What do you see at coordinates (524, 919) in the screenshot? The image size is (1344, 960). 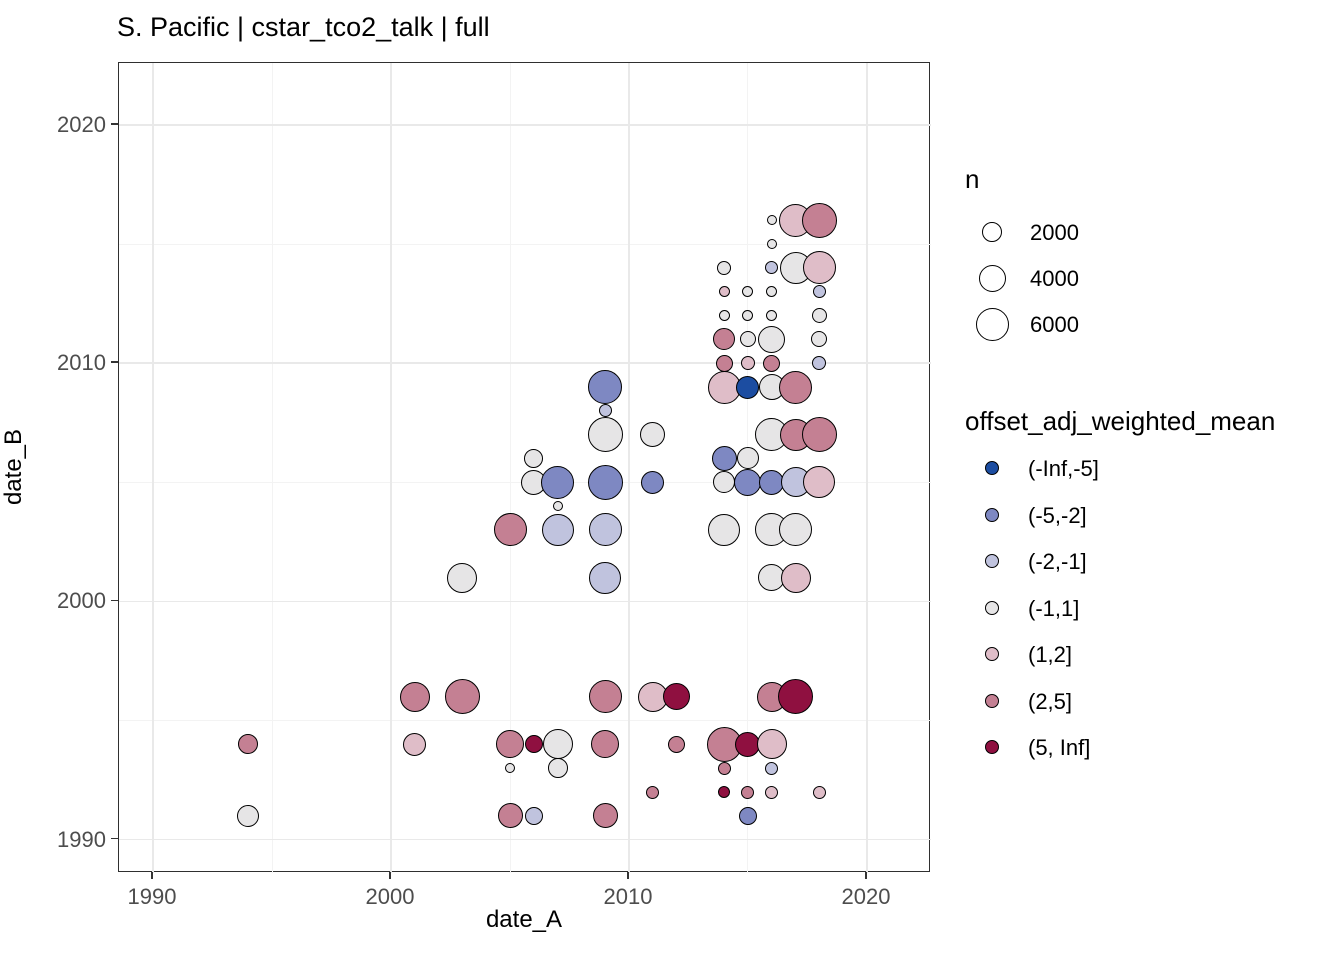 I see `x-axis-title: date_A` at bounding box center [524, 919].